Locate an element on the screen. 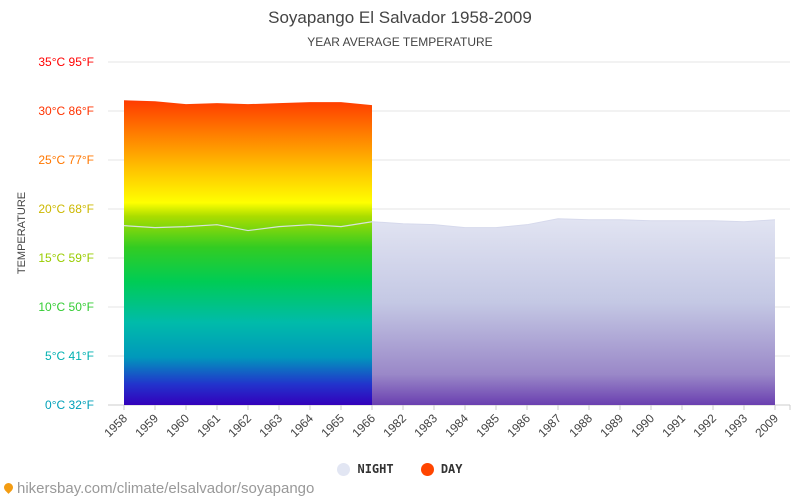  chart-title: Soyapango El Salvador 1958-2009 is located at coordinates (400, 17).